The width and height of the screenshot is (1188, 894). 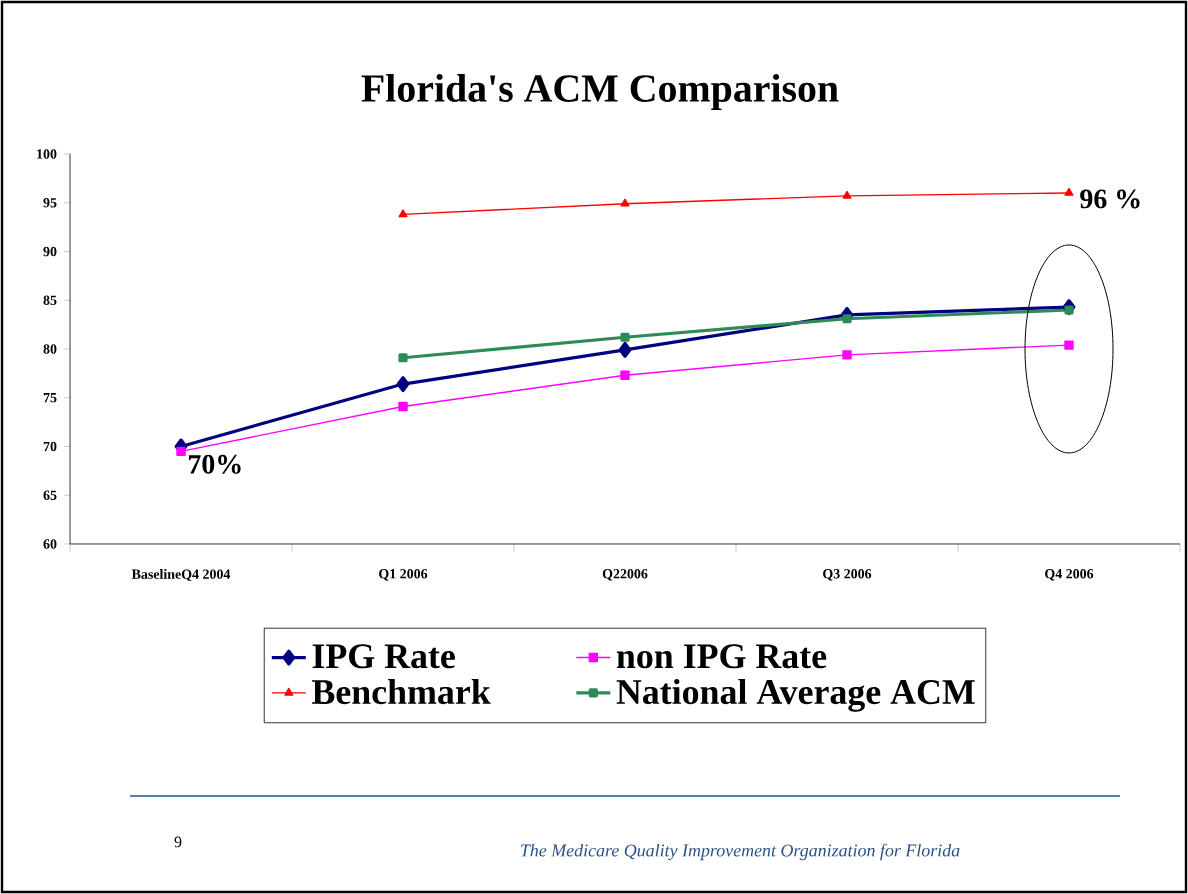 What do you see at coordinates (215, 464) in the screenshot?
I see `annotation: 70%` at bounding box center [215, 464].